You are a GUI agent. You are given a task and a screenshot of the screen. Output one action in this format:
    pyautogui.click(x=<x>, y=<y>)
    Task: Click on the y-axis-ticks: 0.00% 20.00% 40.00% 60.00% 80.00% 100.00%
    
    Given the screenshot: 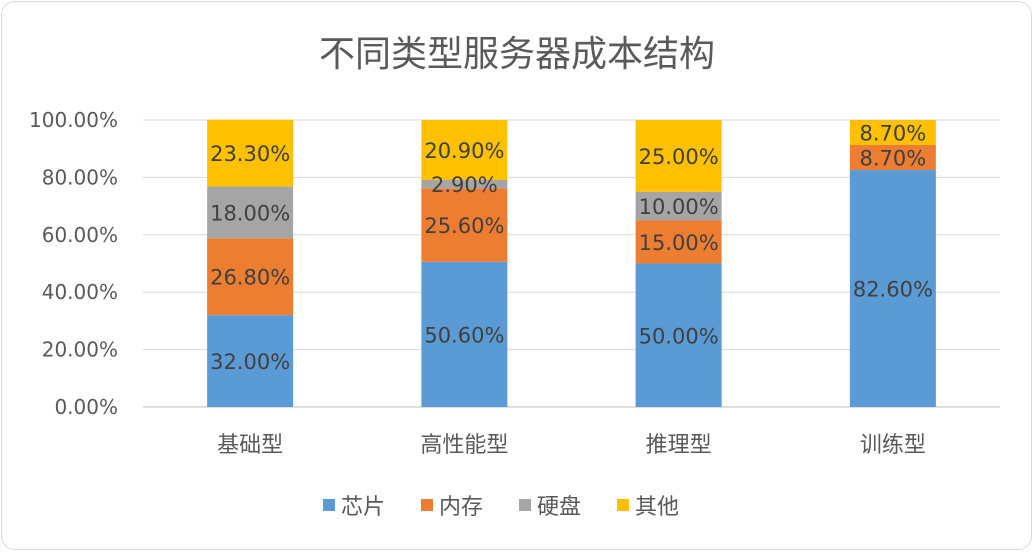 What is the action you would take?
    pyautogui.click(x=73, y=263)
    